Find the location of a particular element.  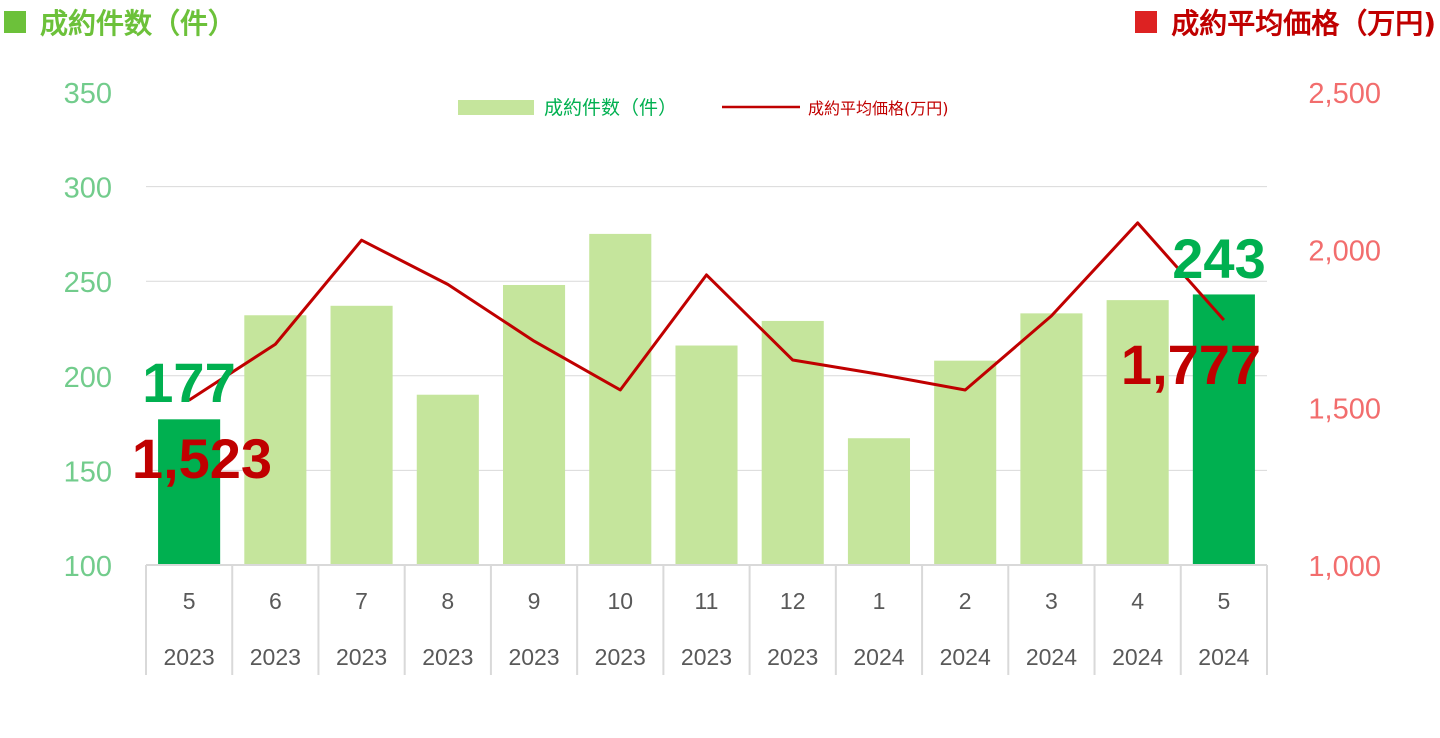

legend: 成約件数（件） 成約平均価格(万円) is located at coordinates (703, 108).